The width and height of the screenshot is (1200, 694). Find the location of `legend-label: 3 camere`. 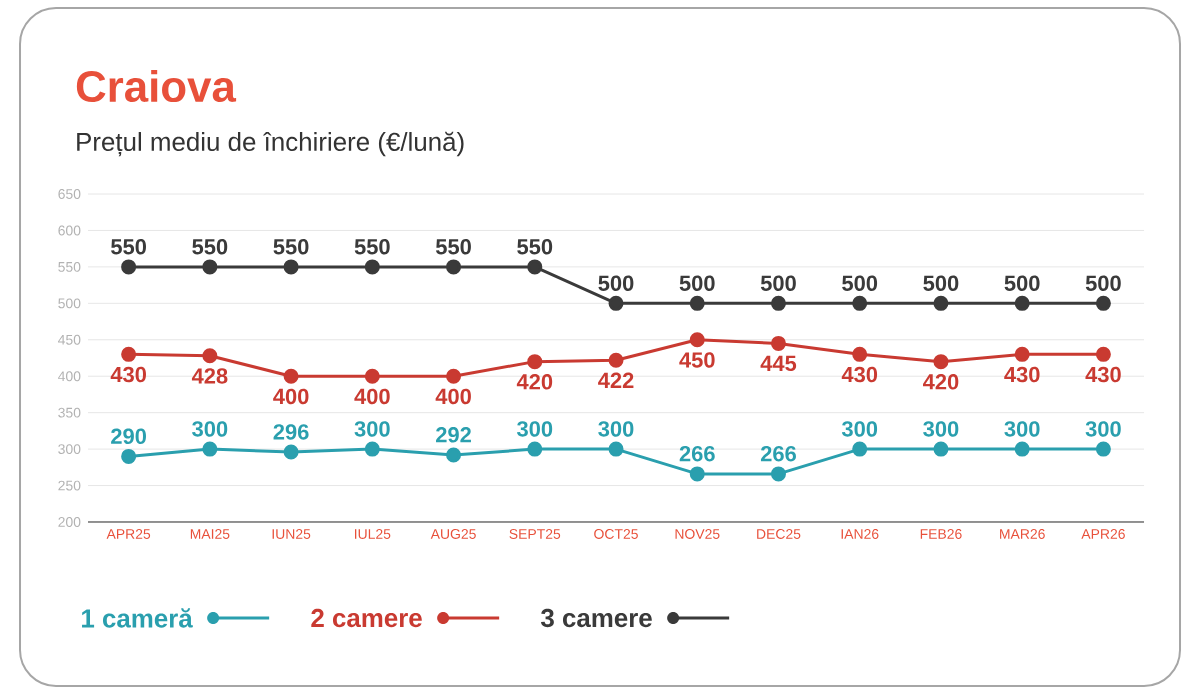

legend-label: 3 camere is located at coordinates (596, 618).